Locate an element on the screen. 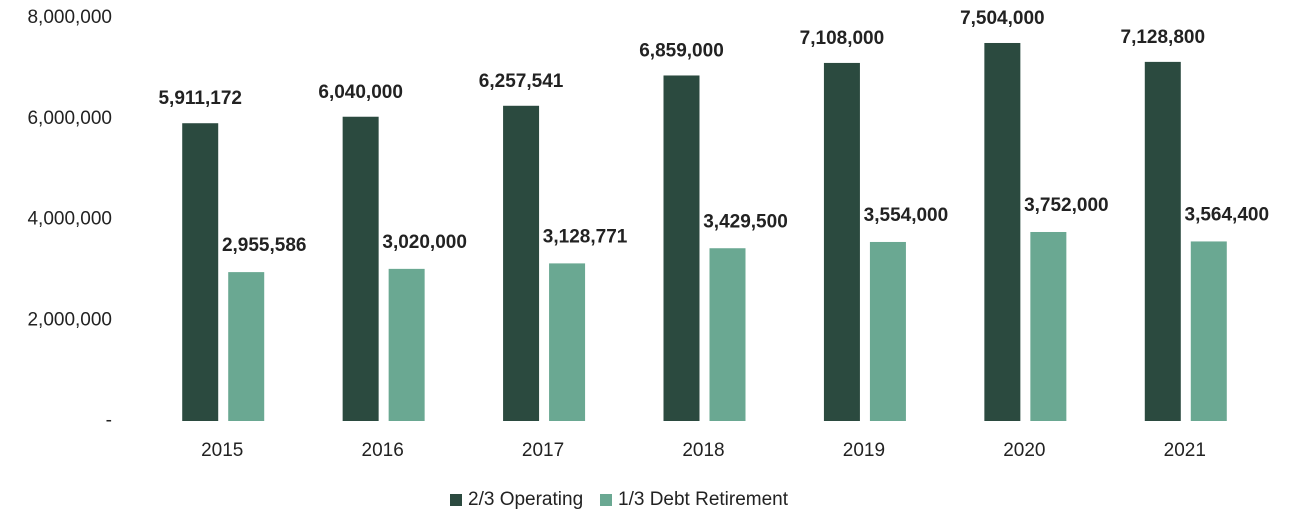  value-label: 3,128,771 is located at coordinates (585, 236).